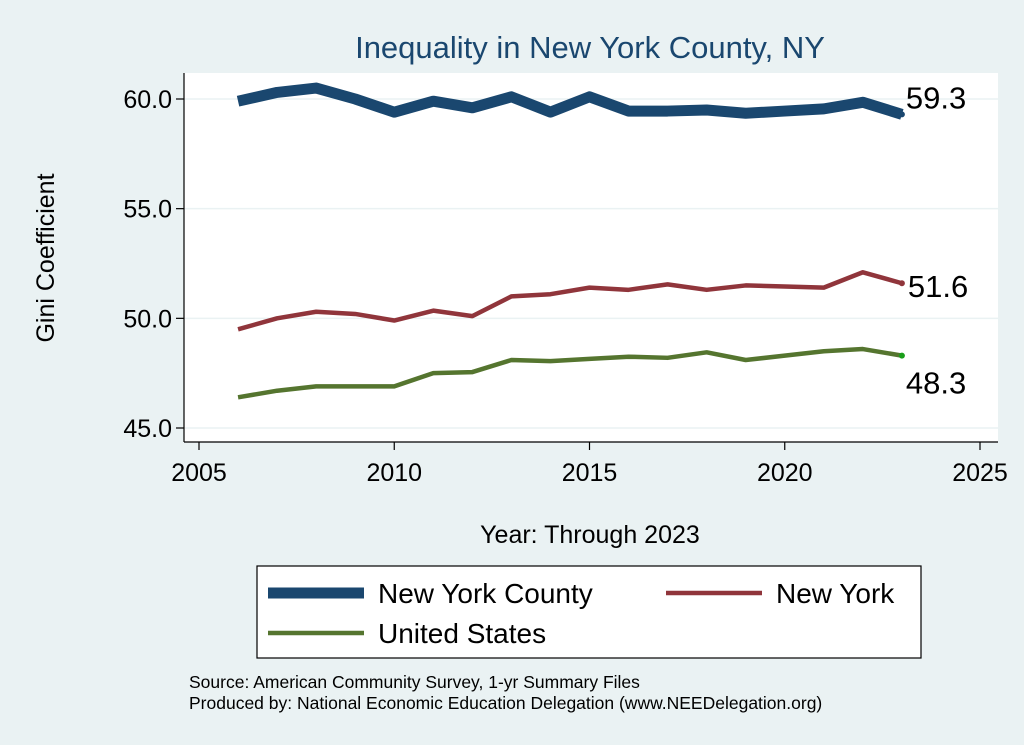 This screenshot has height=745, width=1024. Describe the element at coordinates (590, 473) in the screenshot. I see `x-tick-label: 2015` at that location.